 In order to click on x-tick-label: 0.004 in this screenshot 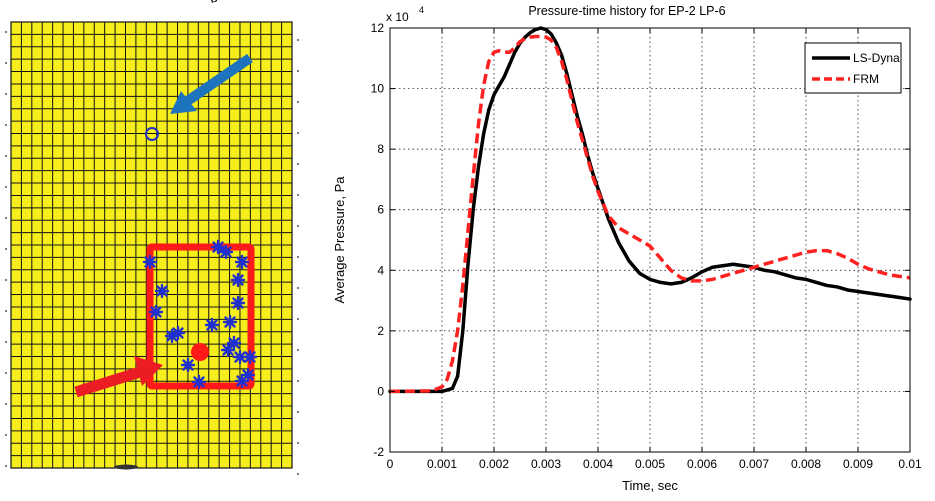, I will do `click(598, 464)`.